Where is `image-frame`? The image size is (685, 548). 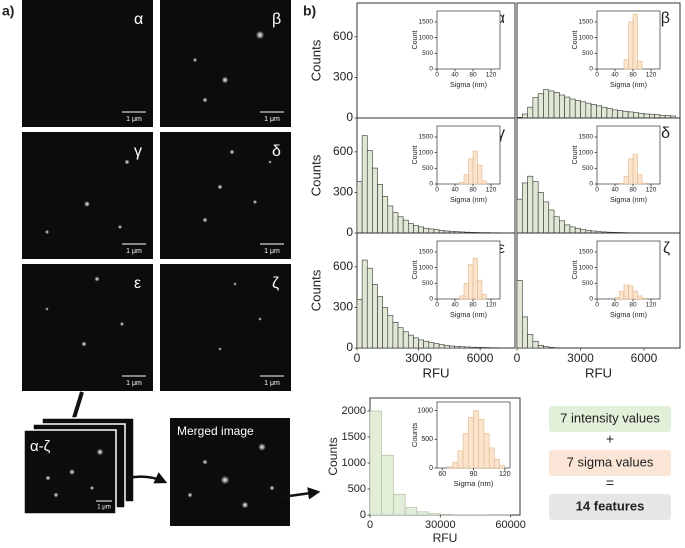
image-frame is located at coordinates (225, 195).